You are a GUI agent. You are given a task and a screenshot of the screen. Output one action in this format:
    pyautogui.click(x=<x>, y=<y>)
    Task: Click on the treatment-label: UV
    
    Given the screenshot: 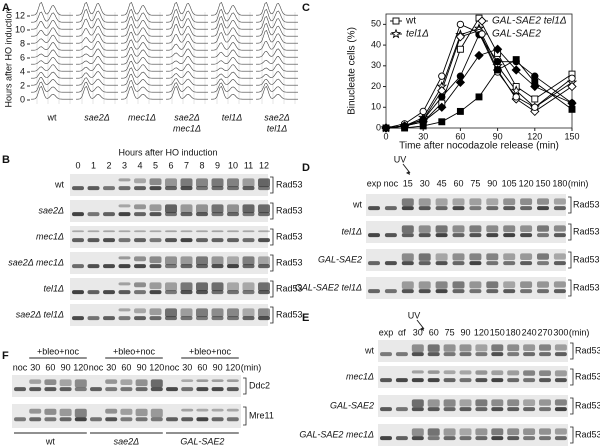 What is the action you would take?
    pyautogui.click(x=414, y=315)
    